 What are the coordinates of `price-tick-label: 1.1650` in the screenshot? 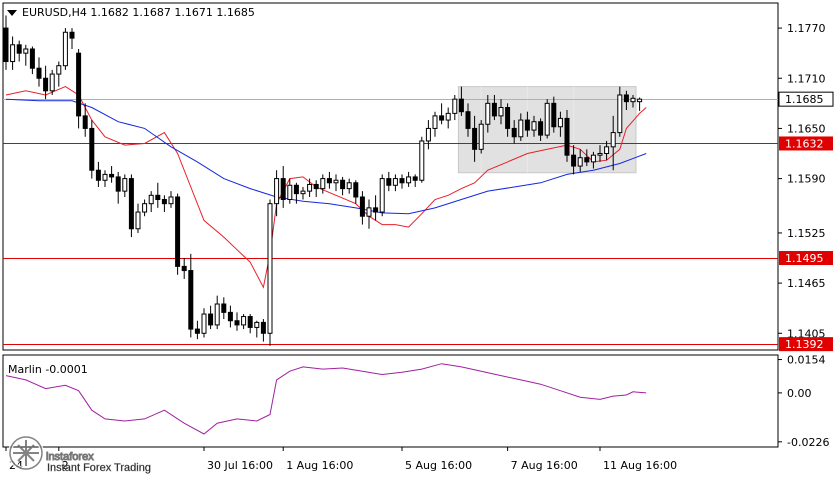 It's located at (806, 128).